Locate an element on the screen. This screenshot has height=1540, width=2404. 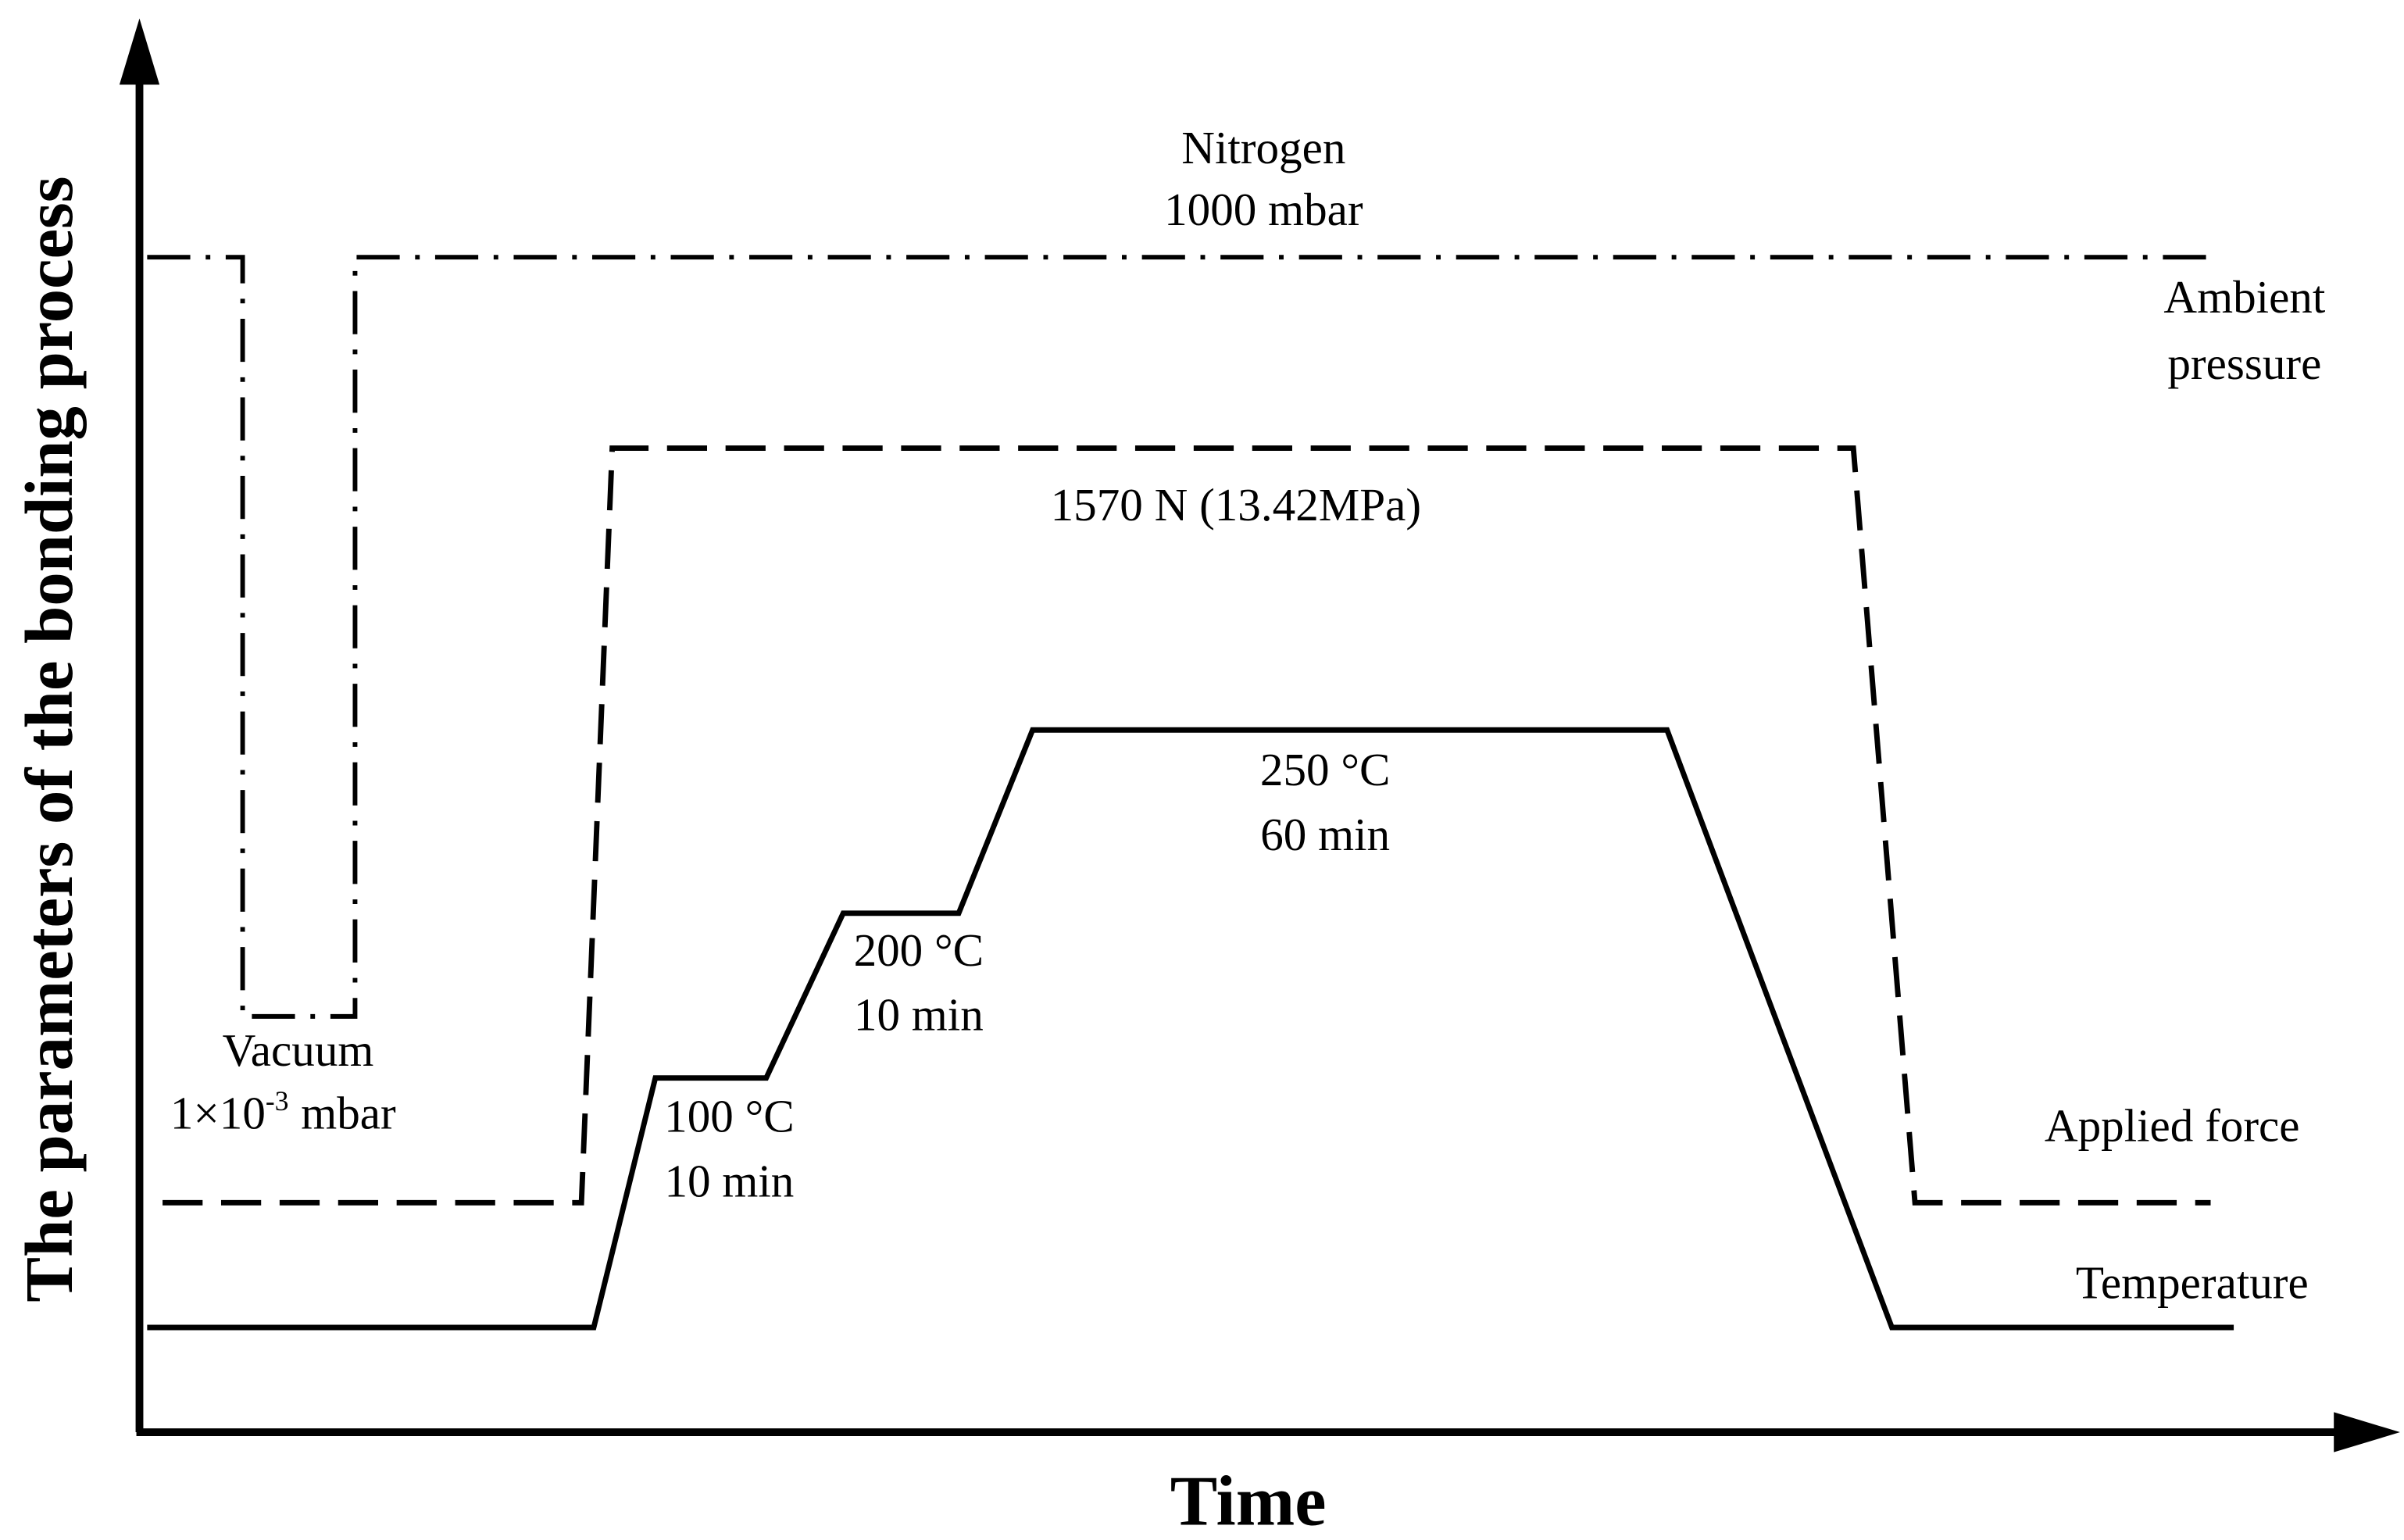
annotation: mbar is located at coordinates (348, 1113).